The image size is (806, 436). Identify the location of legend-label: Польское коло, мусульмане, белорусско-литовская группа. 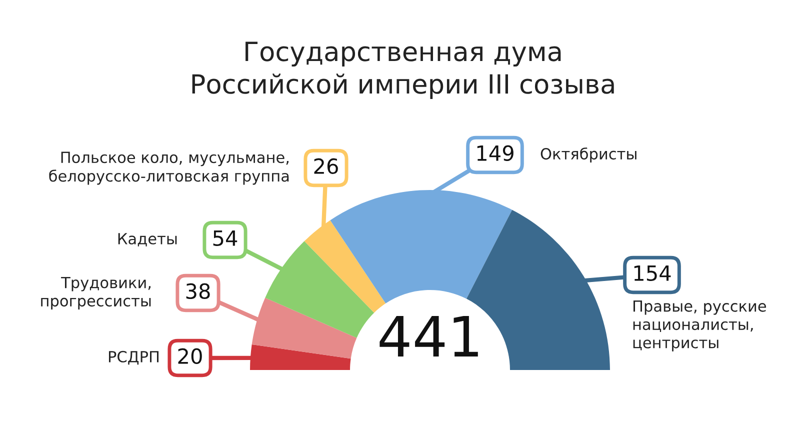
(169, 168).